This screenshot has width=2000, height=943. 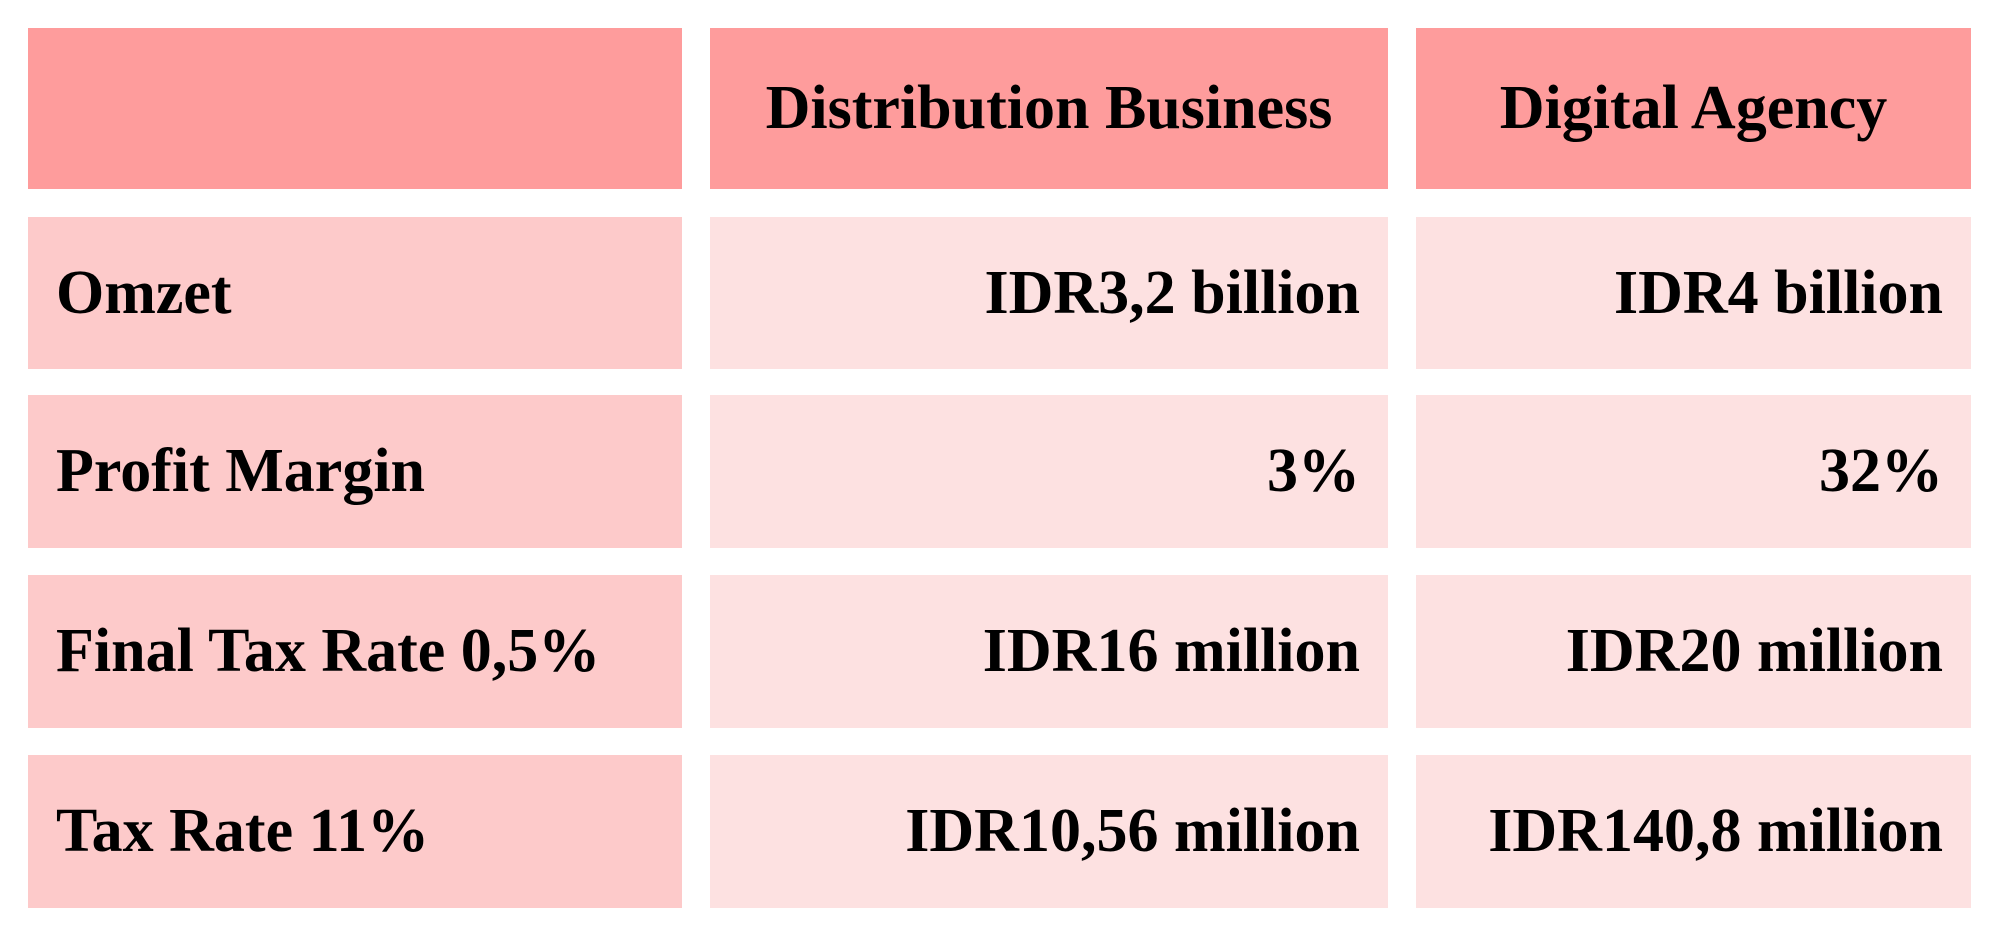 I want to click on value-cell: IDR20 million, so click(x=1693, y=651).